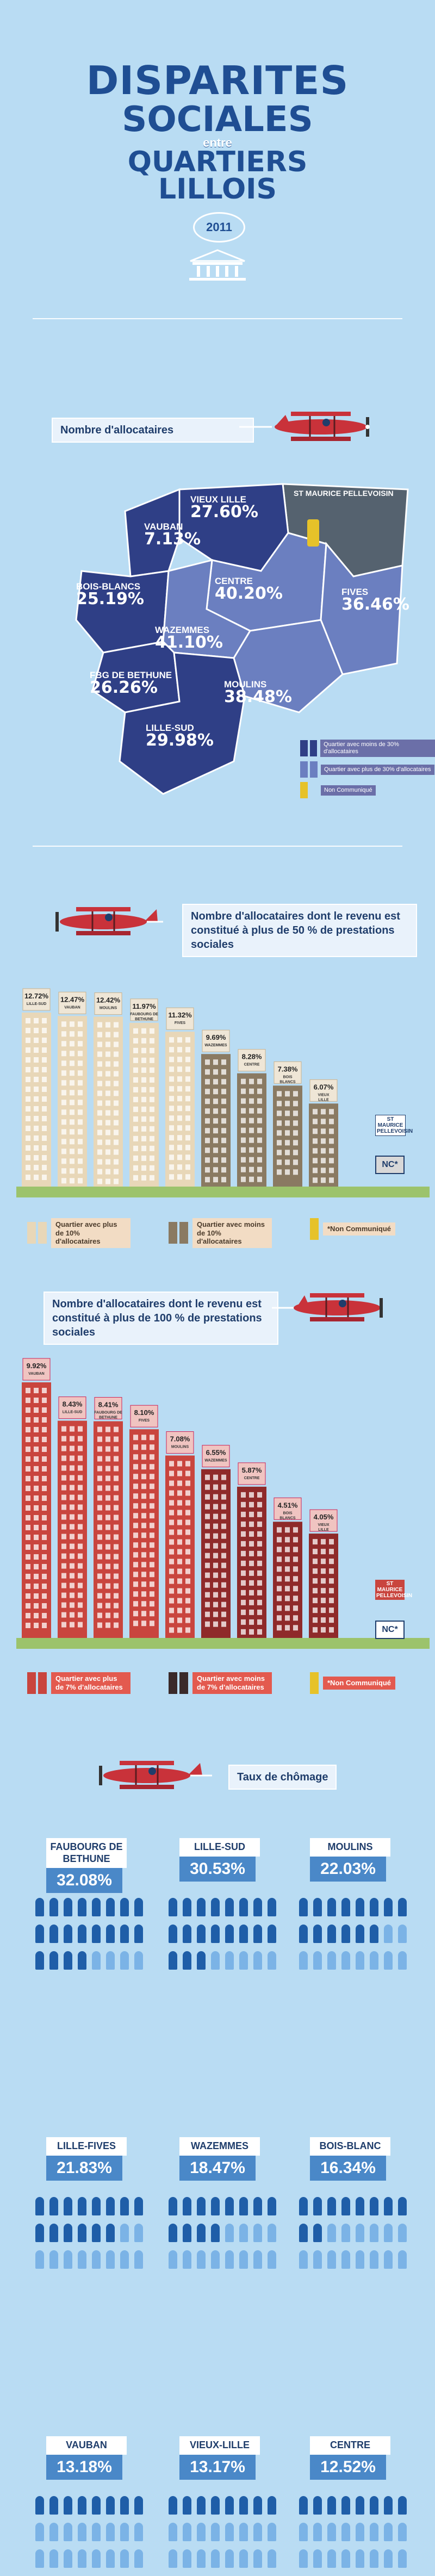 The width and height of the screenshot is (435, 2576). What do you see at coordinates (144, 1019) in the screenshot?
I see `bar-name-label: BETHUNE` at bounding box center [144, 1019].